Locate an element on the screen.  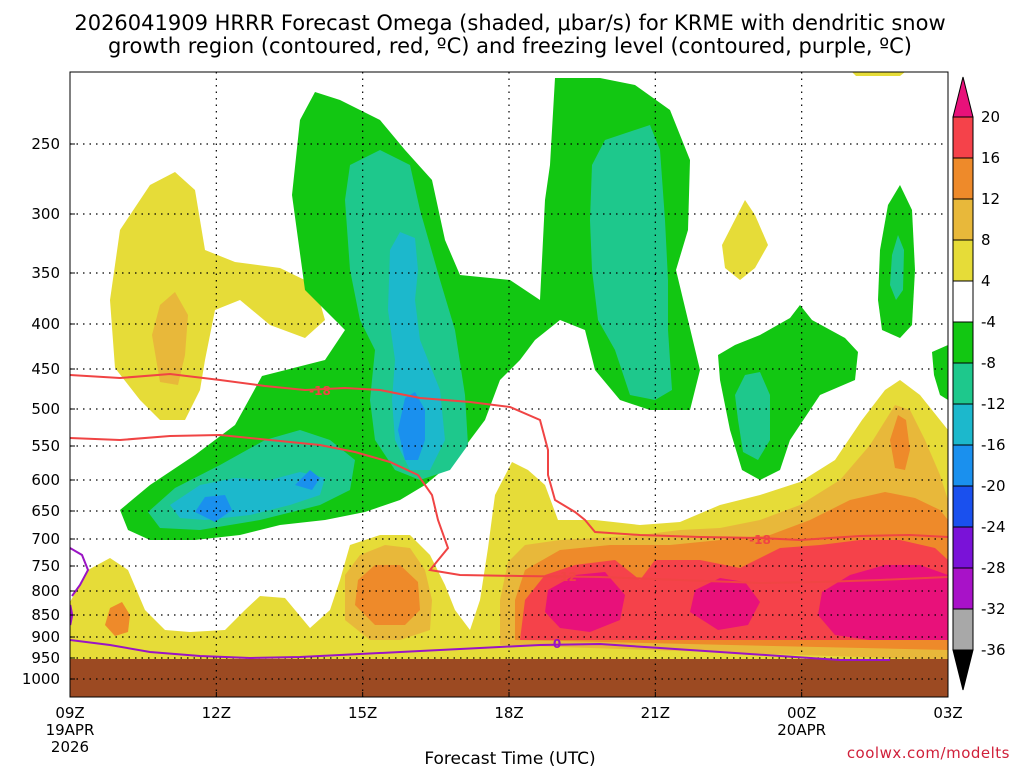
y-tick-label: 550 is located at coordinates (45, 446).